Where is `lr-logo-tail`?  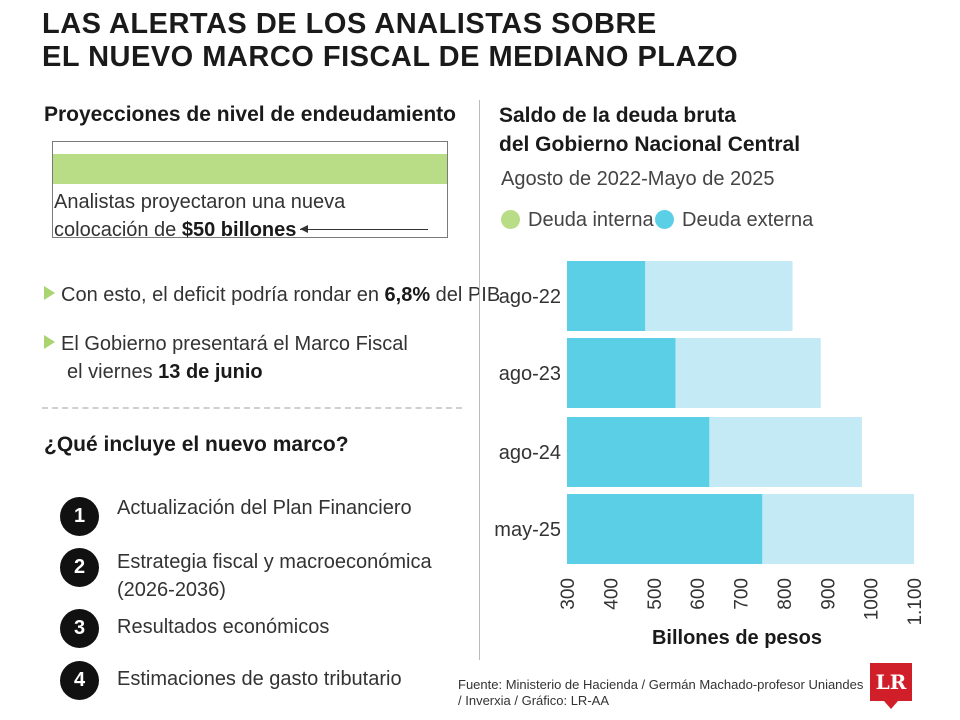
lr-logo-tail is located at coordinates (891, 705).